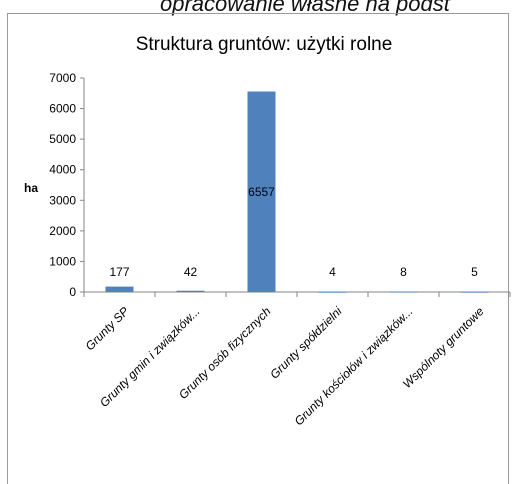 The height and width of the screenshot is (484, 516). Describe the element at coordinates (62, 200) in the screenshot. I see `y-tick-label: 3000` at that location.